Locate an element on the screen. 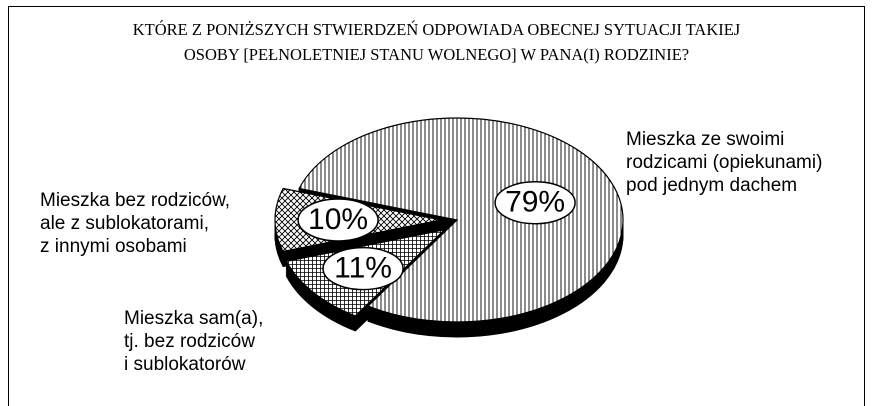 The width and height of the screenshot is (872, 406). value-label: 79% is located at coordinates (535, 202).